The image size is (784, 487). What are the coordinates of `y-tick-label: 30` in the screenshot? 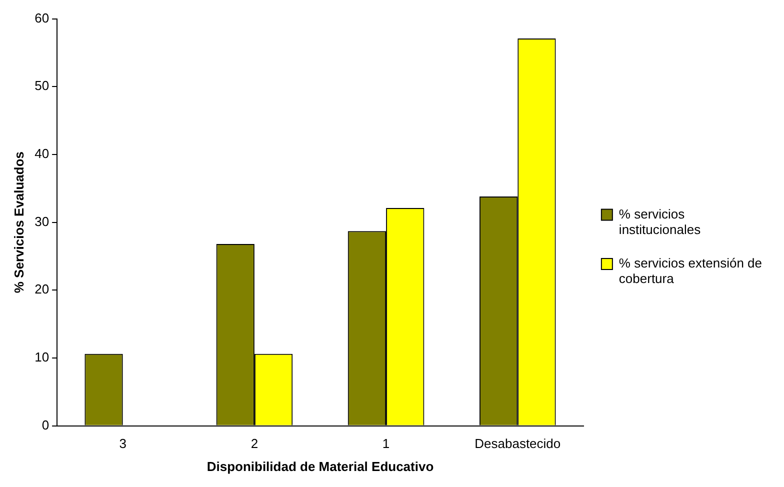 It's located at (42, 221).